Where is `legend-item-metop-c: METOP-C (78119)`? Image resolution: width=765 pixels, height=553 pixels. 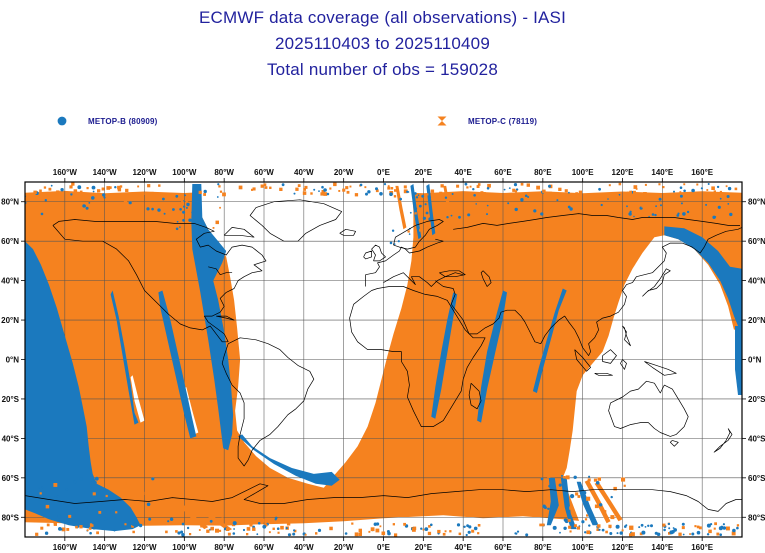
legend-item-metop-c: METOP-C (78119) is located at coordinates (487, 121).